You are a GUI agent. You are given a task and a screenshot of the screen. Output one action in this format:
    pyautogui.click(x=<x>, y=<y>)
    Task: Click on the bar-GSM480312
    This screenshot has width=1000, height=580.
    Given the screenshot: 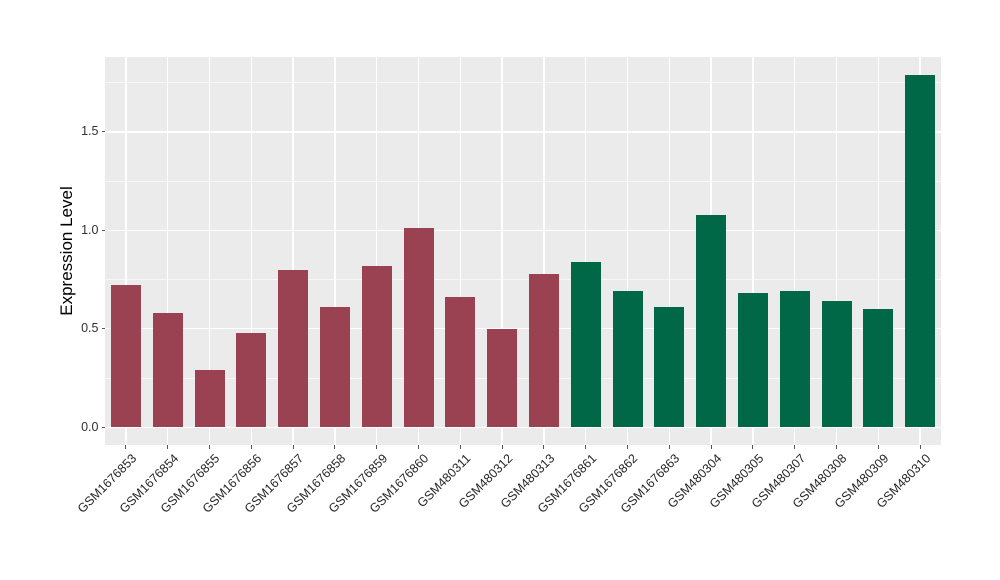 What is the action you would take?
    pyautogui.click(x=502, y=378)
    